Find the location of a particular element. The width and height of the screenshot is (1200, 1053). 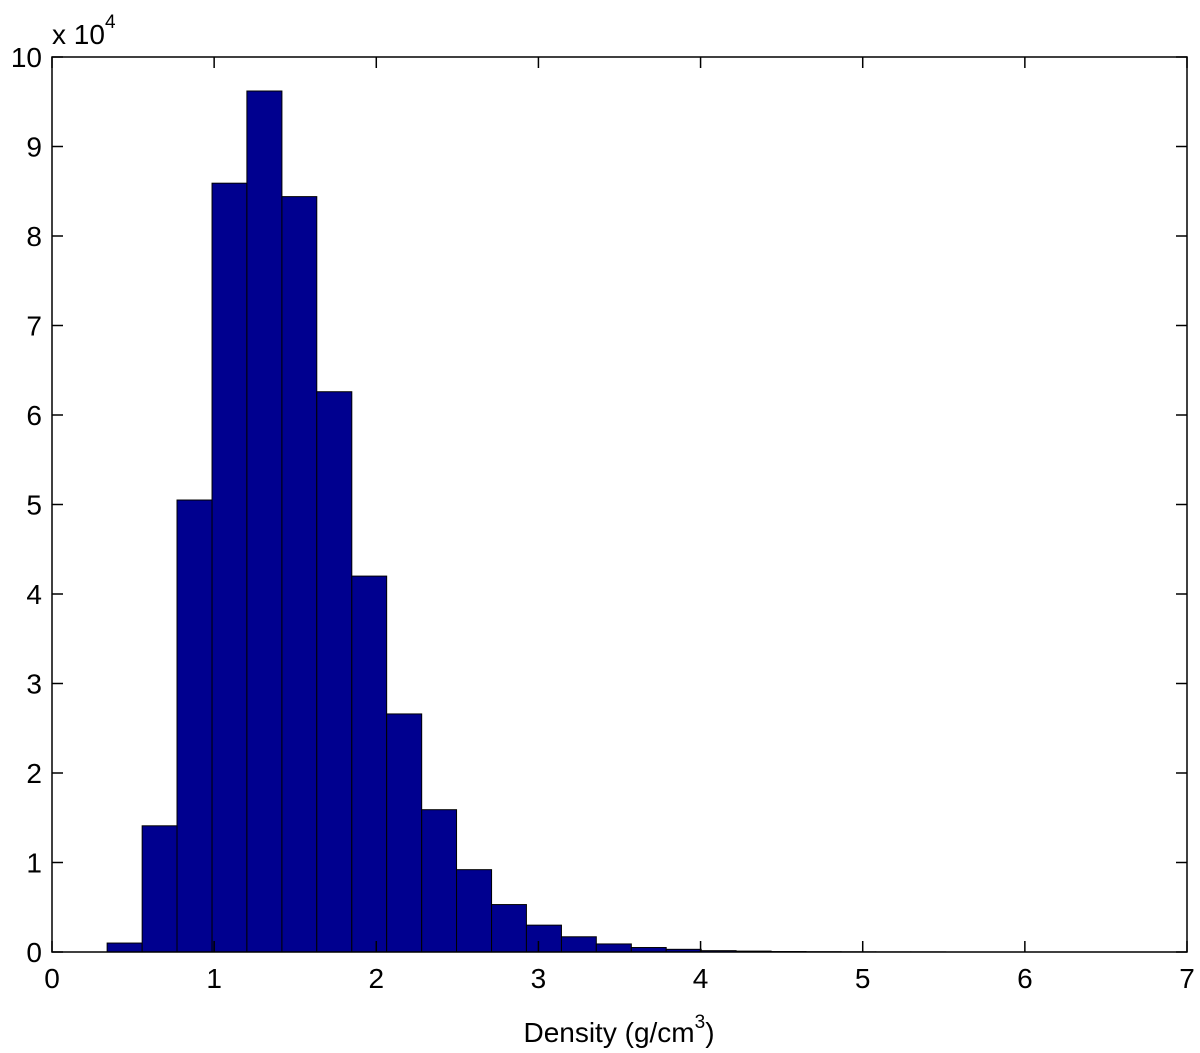

x-tick-label: 3 is located at coordinates (539, 978).